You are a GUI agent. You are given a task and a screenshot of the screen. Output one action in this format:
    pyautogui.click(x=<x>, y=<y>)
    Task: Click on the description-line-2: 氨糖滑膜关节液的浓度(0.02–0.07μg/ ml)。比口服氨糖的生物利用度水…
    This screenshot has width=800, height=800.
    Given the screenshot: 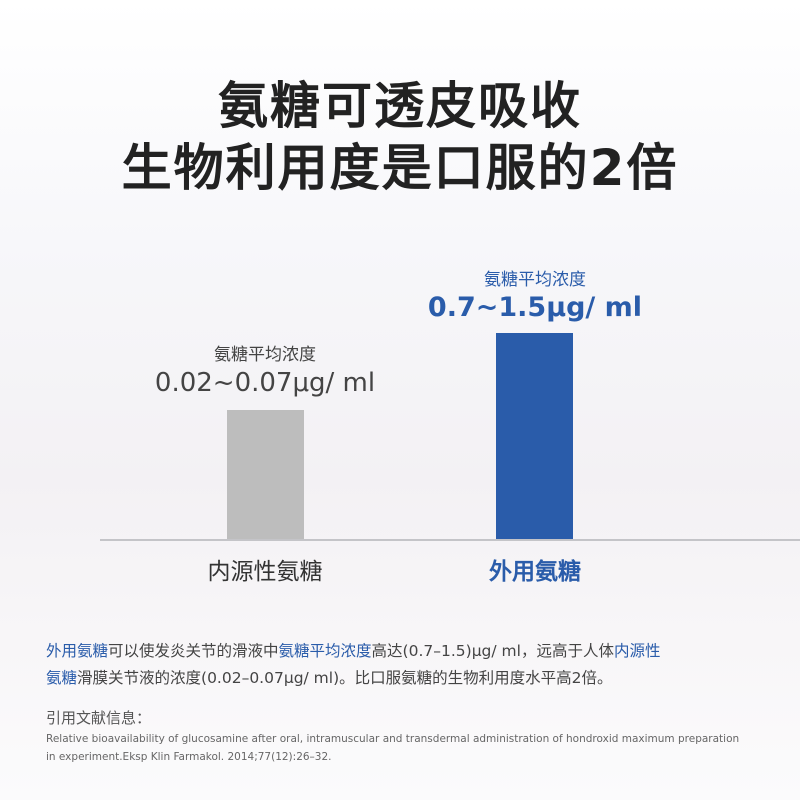 What is the action you would take?
    pyautogui.click(x=329, y=677)
    